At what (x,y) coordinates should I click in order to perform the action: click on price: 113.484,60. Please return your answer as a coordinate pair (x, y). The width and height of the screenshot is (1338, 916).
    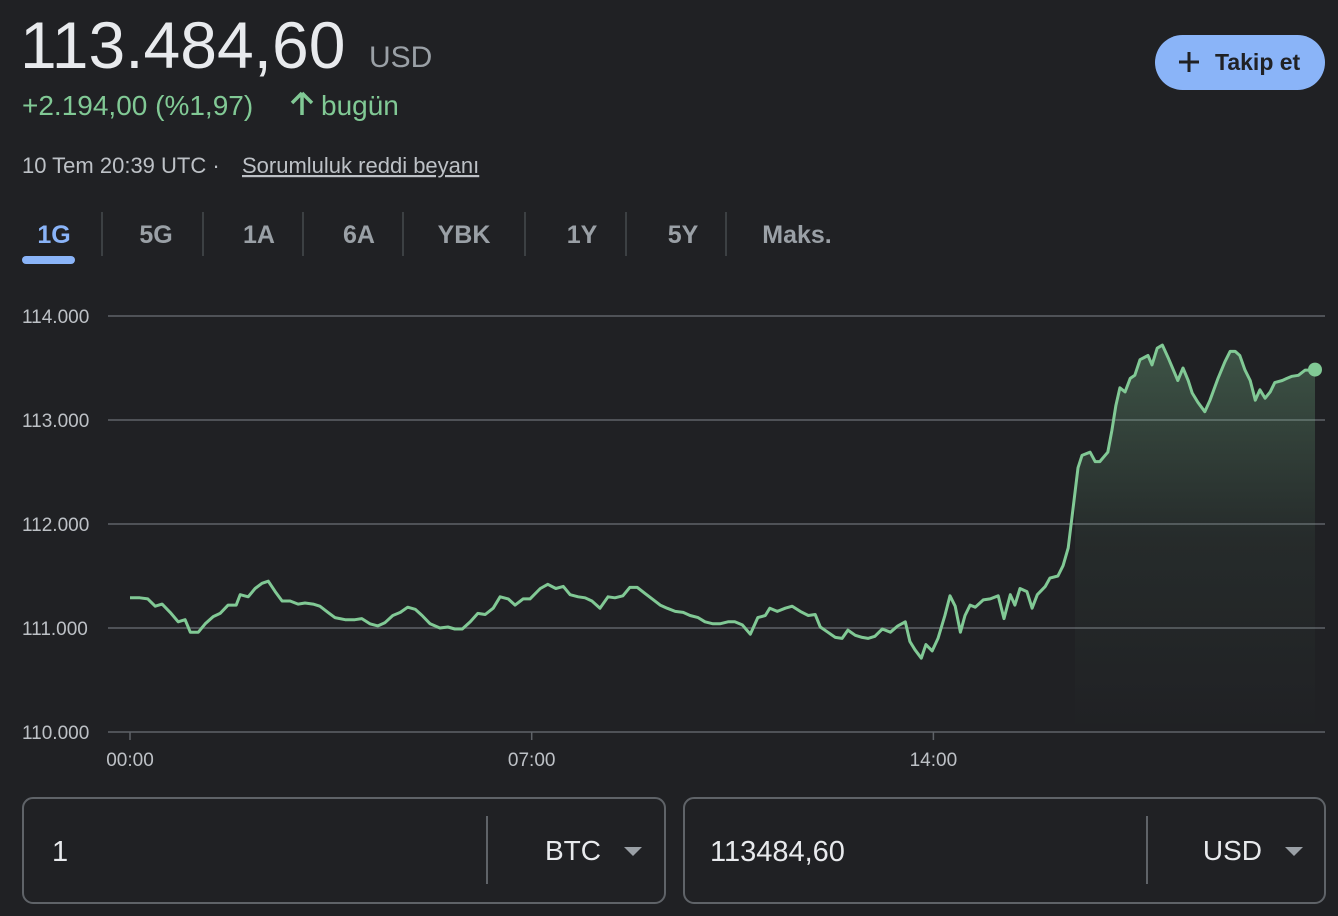
    Looking at the image, I should click on (182, 45).